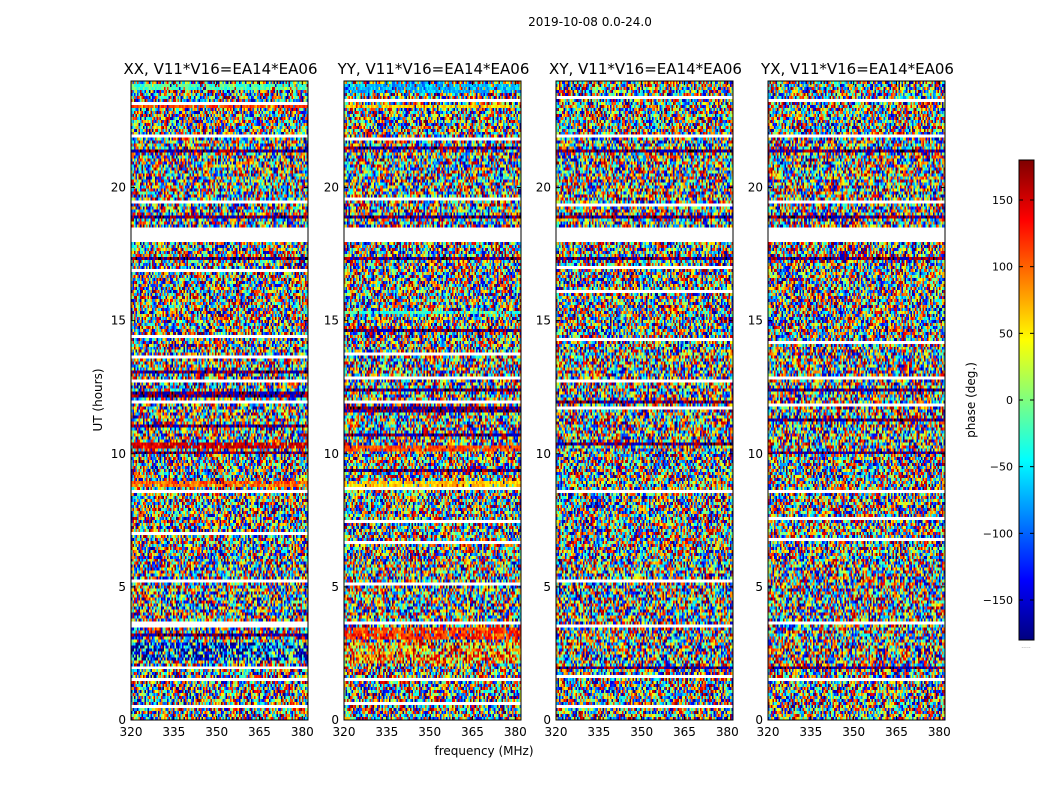 The width and height of the screenshot is (1050, 800). Describe the element at coordinates (857, 69) in the screenshot. I see `panel-4-title: YX, V11*V16=EA14*EA06` at that location.